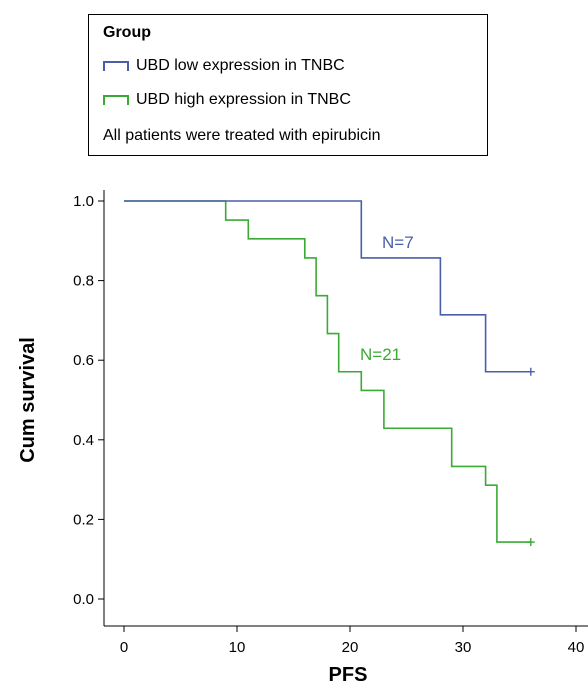  Describe the element at coordinates (83, 599) in the screenshot. I see `y-tick-label-0: 0.0` at that location.